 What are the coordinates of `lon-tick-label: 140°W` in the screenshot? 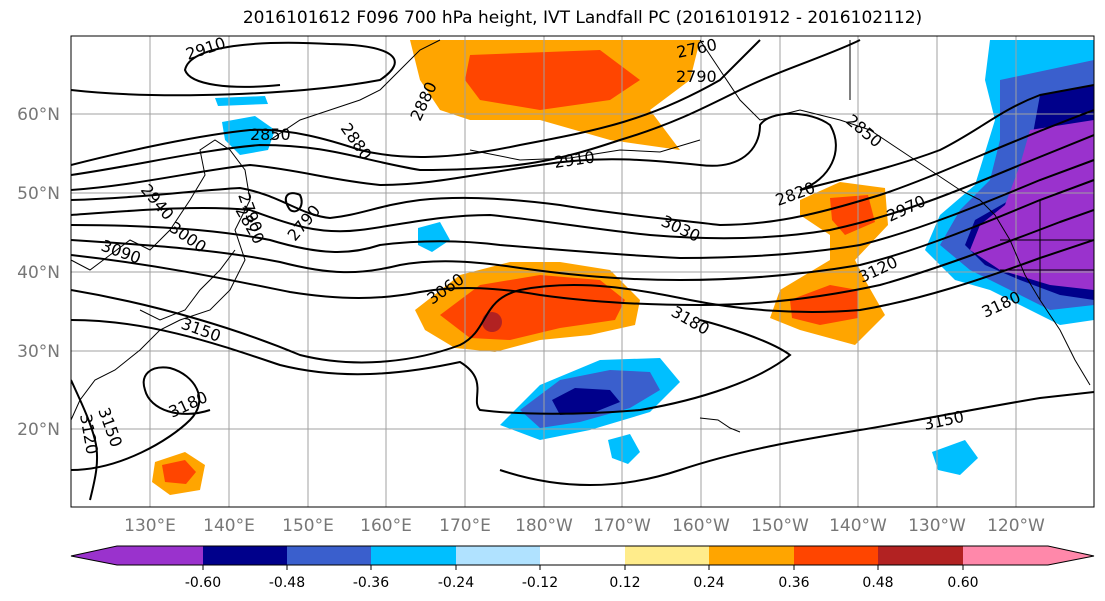 It's located at (858, 526).